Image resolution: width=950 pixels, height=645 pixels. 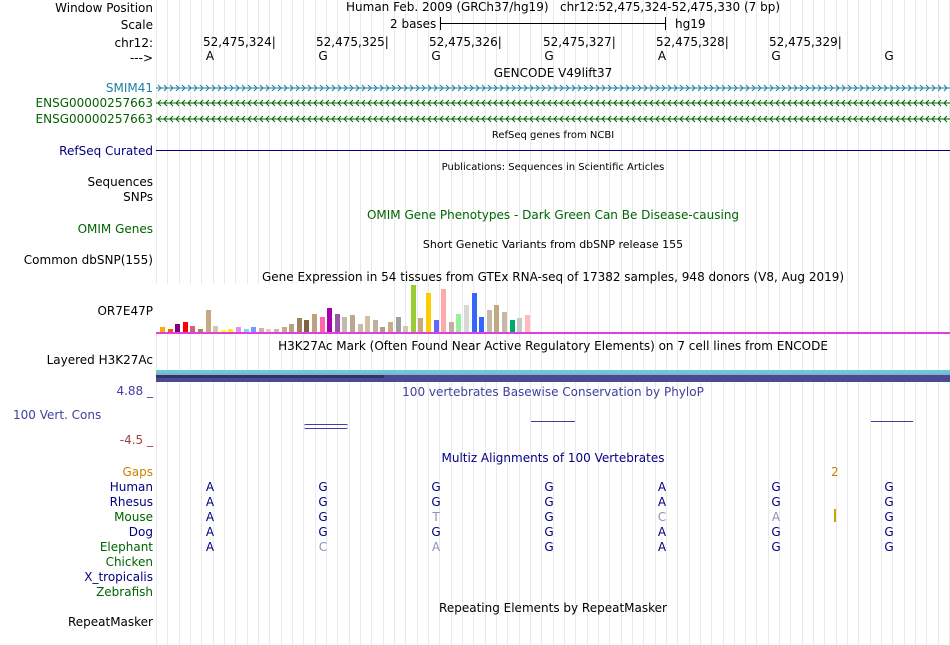 I want to click on cons-min-label: -4.5 _, so click(x=136, y=440).